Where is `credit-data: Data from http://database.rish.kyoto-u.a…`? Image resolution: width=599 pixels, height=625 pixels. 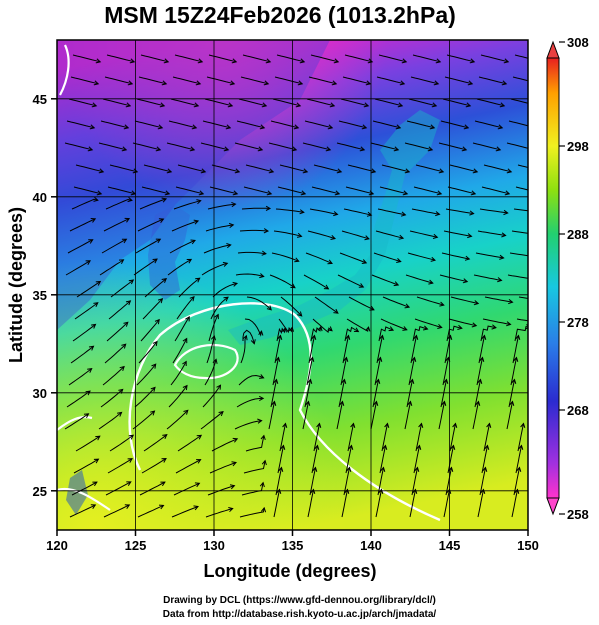
credit-data: Data from http://database.rish.kyoto-u.a… is located at coordinates (299, 614).